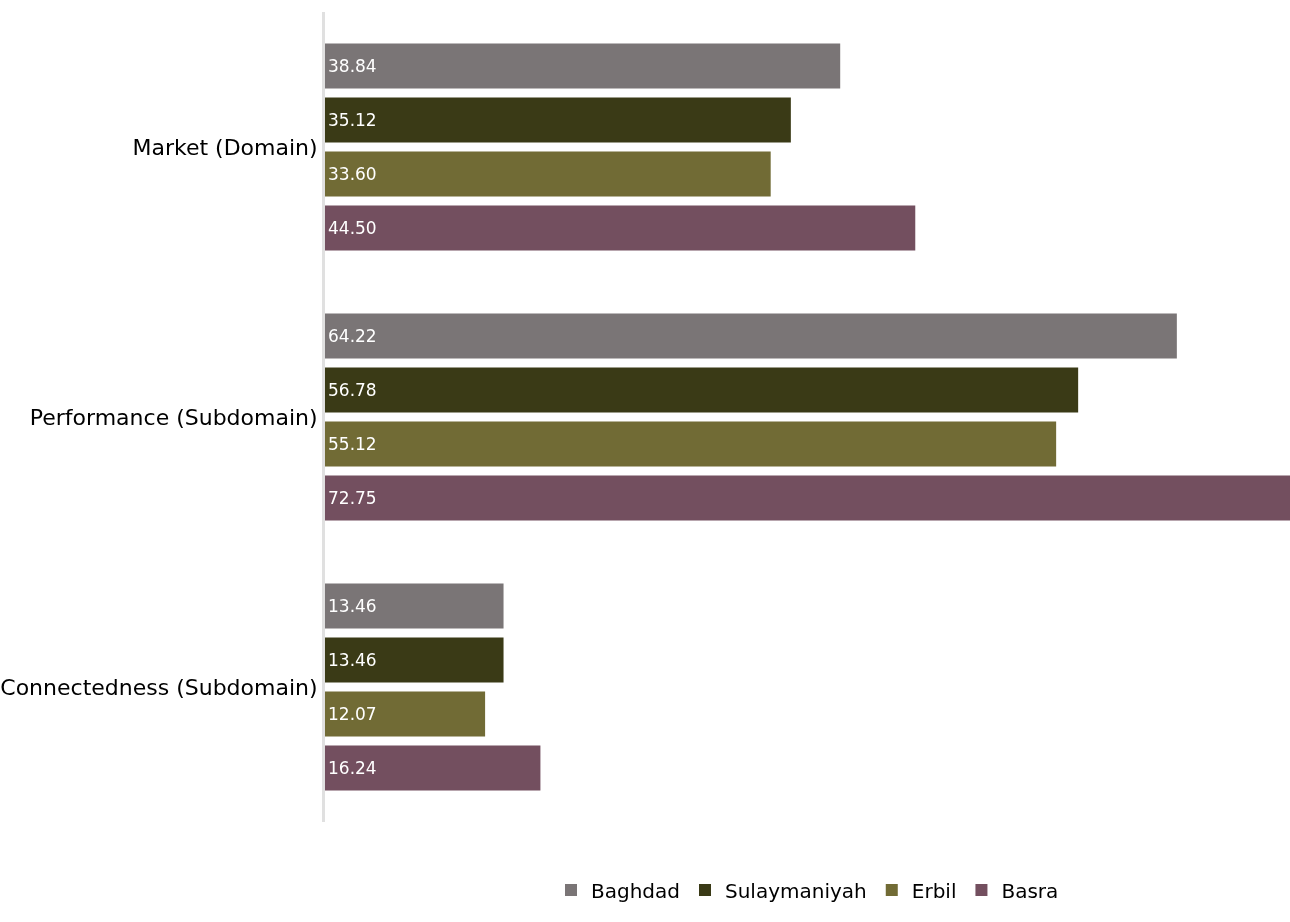  Describe the element at coordinates (934, 890) in the screenshot. I see `legend-label: Erbil` at that location.